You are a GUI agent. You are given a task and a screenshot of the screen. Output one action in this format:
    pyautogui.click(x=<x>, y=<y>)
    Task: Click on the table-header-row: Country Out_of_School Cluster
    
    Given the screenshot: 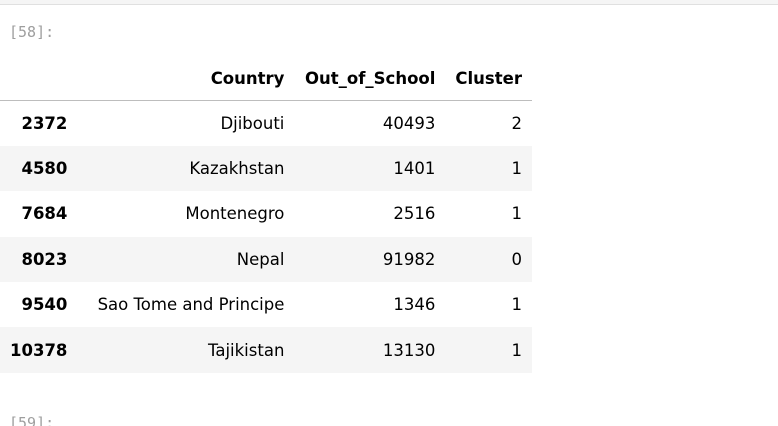 What is the action you would take?
    pyautogui.click(x=266, y=78)
    